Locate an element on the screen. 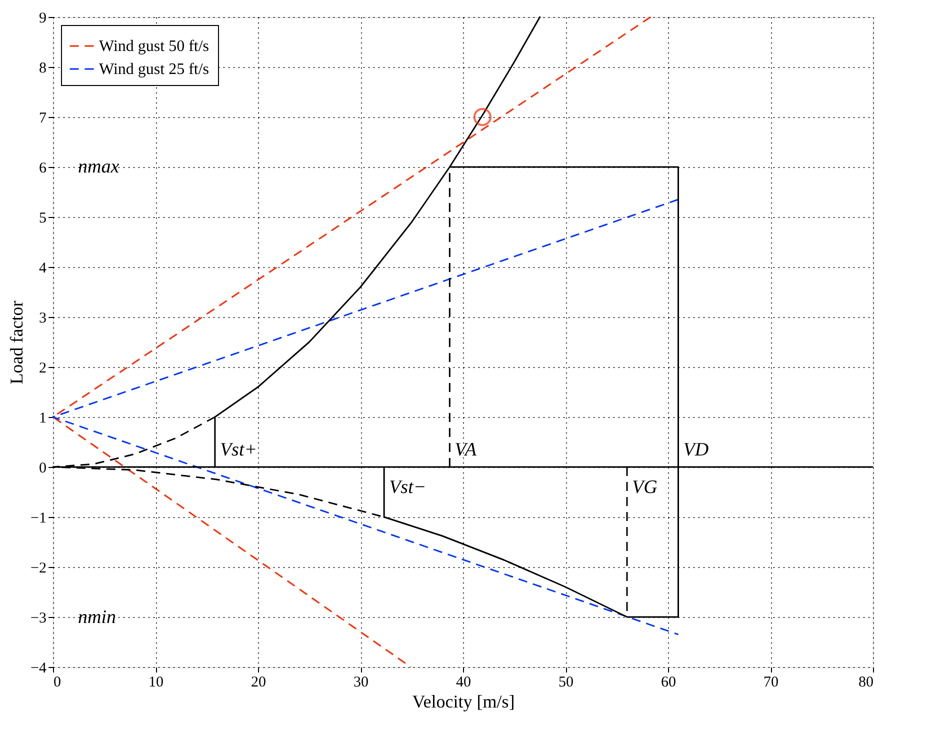 The height and width of the screenshot is (746, 952). x-tick-label: 30 is located at coordinates (361, 682).